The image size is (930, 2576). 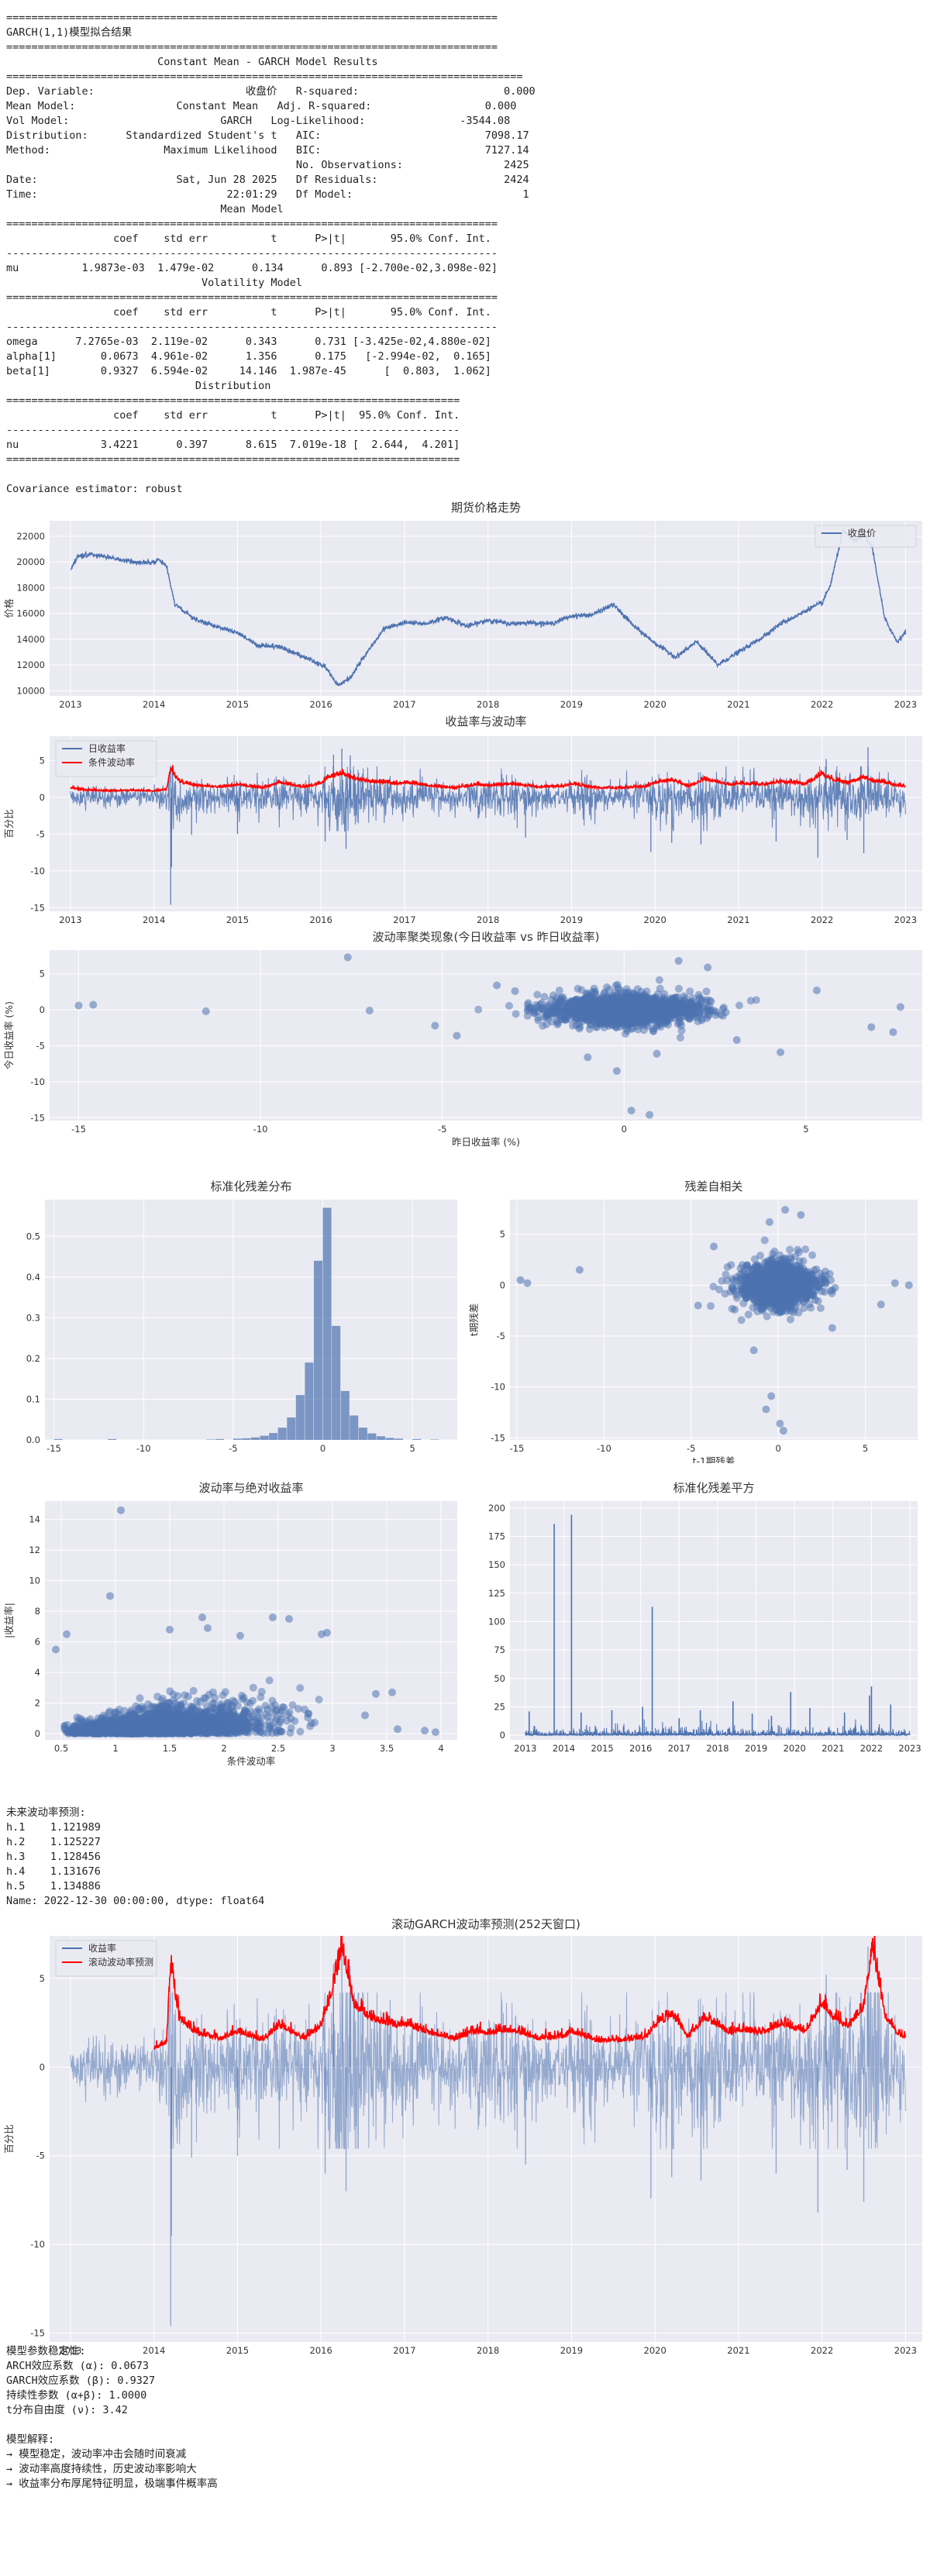 What do you see at coordinates (9, 608) in the screenshot?
I see `y-axis-label: 价格` at bounding box center [9, 608].